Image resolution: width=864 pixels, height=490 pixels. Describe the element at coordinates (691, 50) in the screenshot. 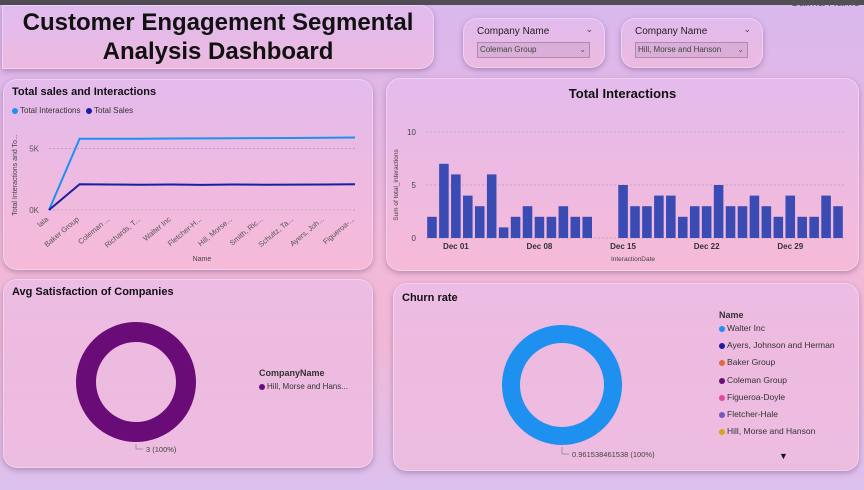

I see `slicer-dropdown: Hill, Morse and Hanson ⌄` at that location.